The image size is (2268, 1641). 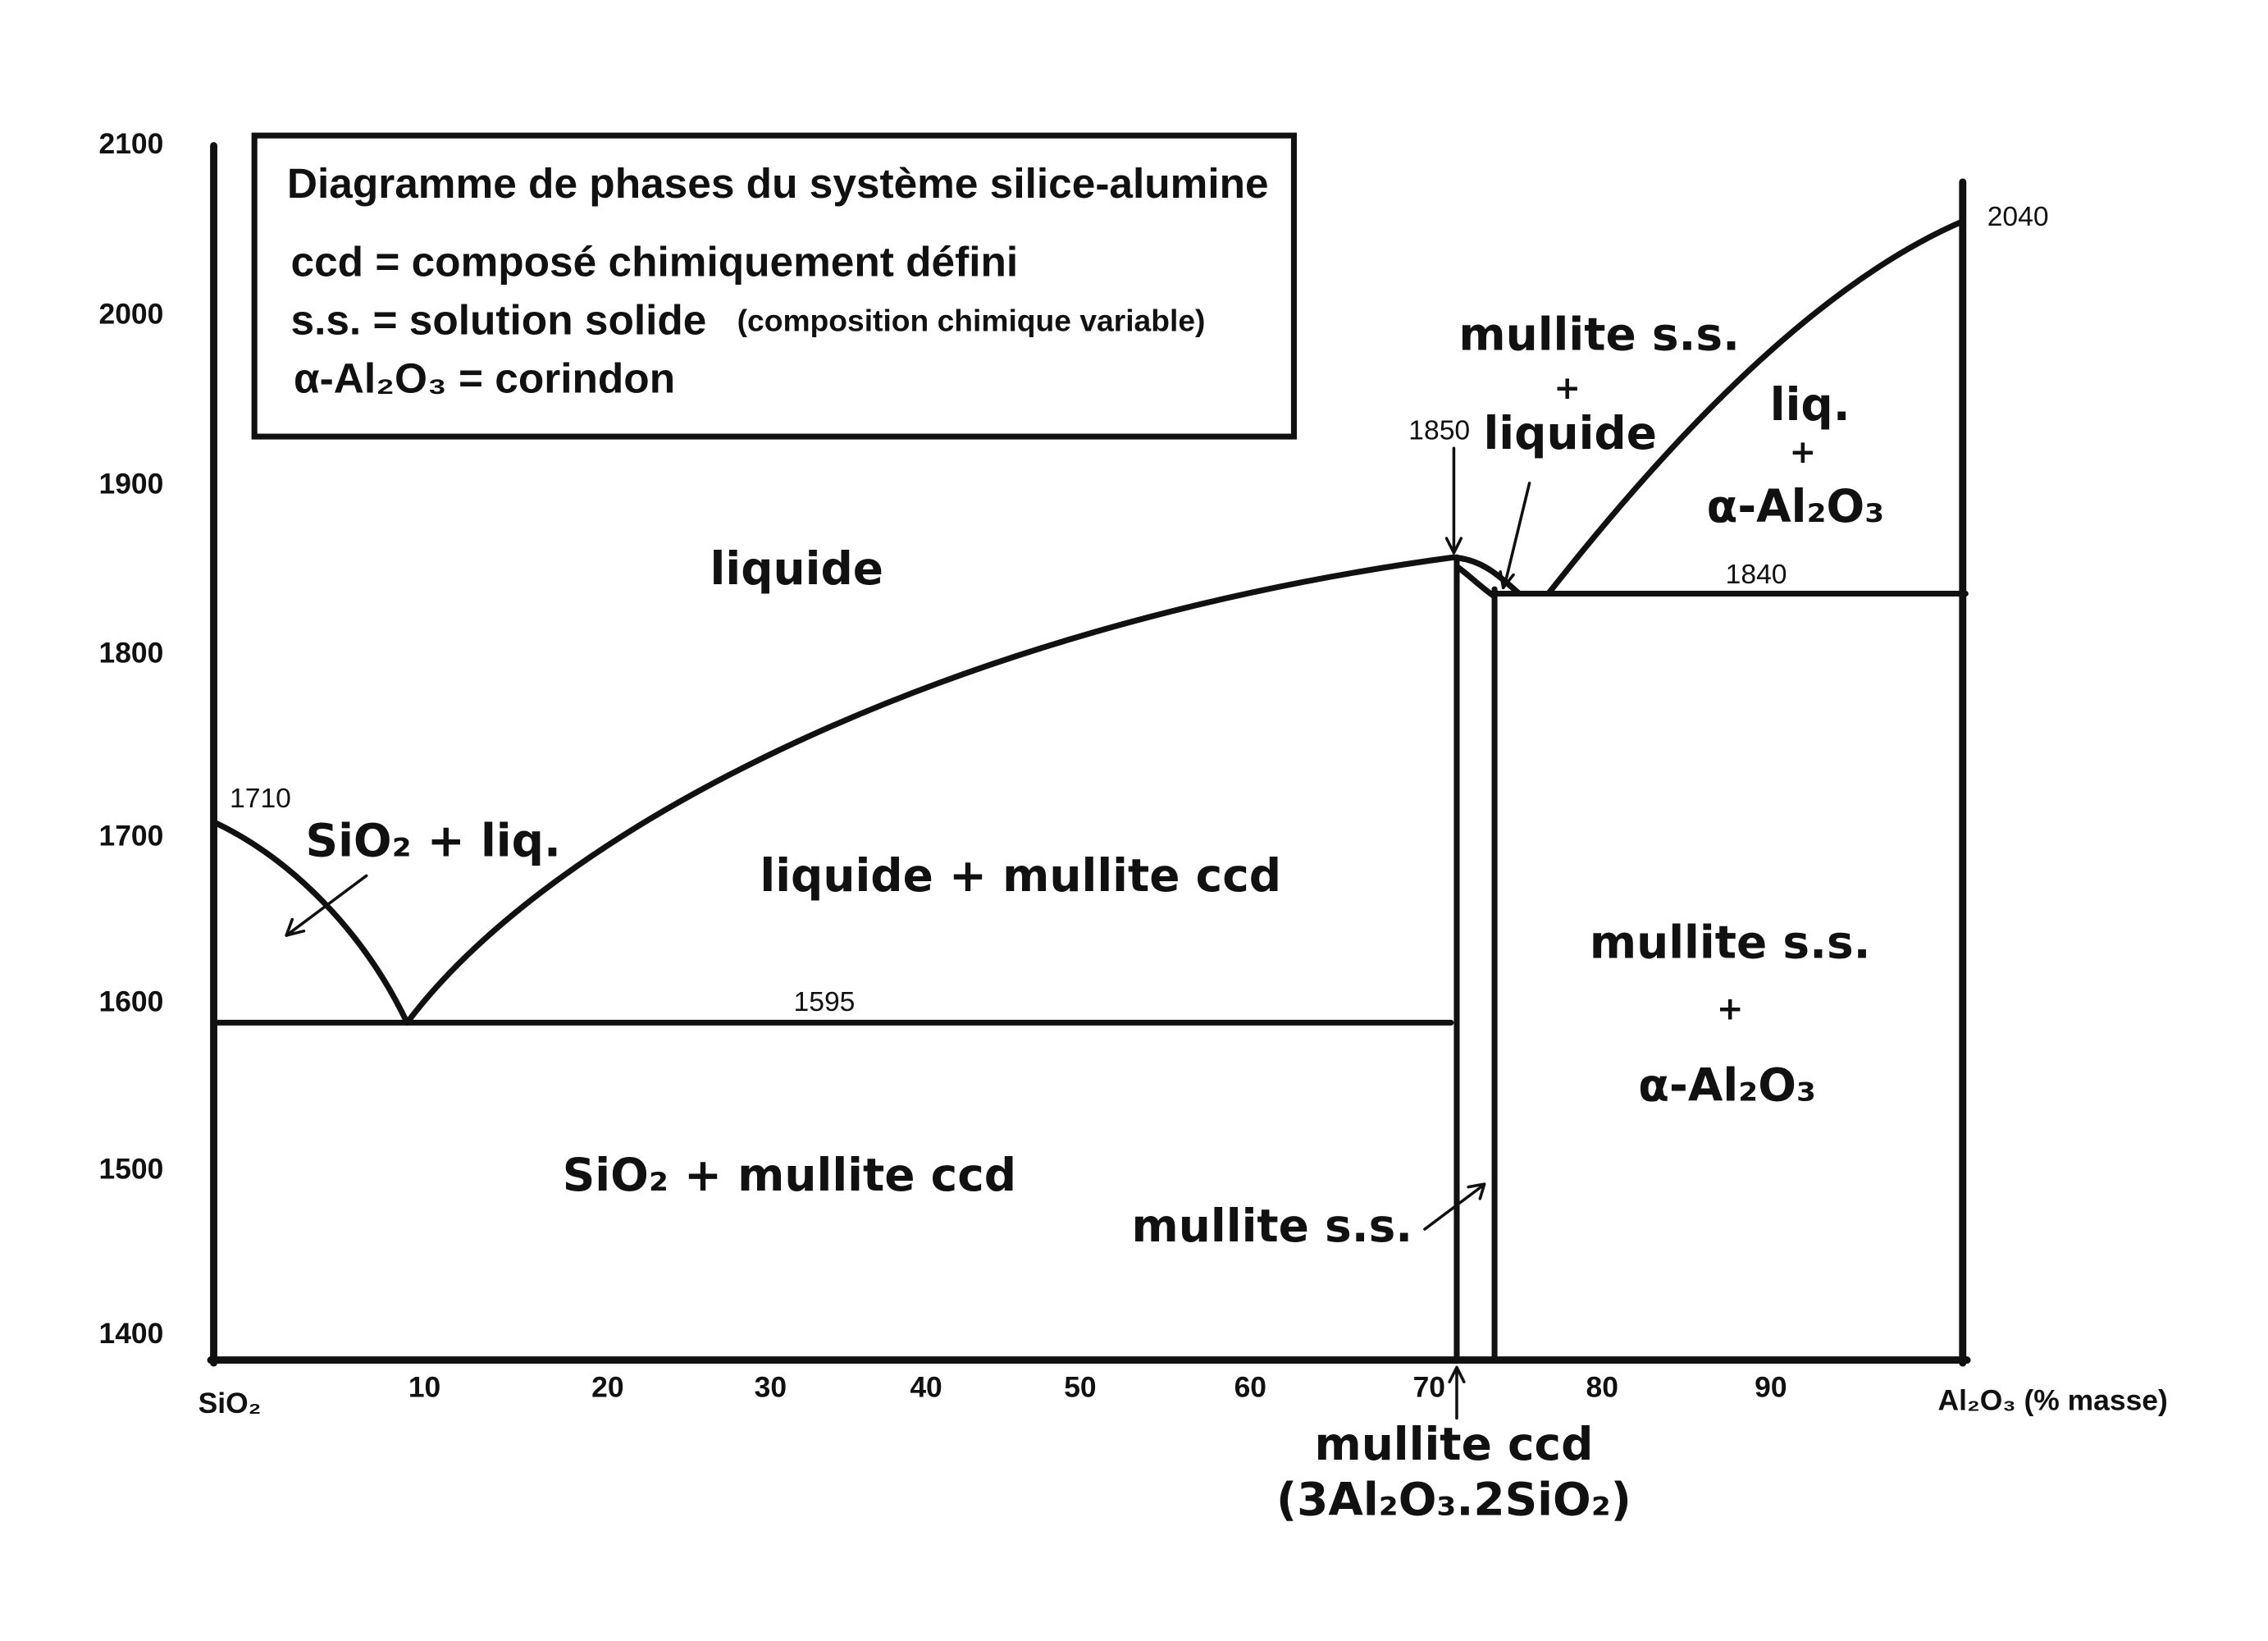 I want to click on x-tick-label: 60, so click(x=1250, y=1386).